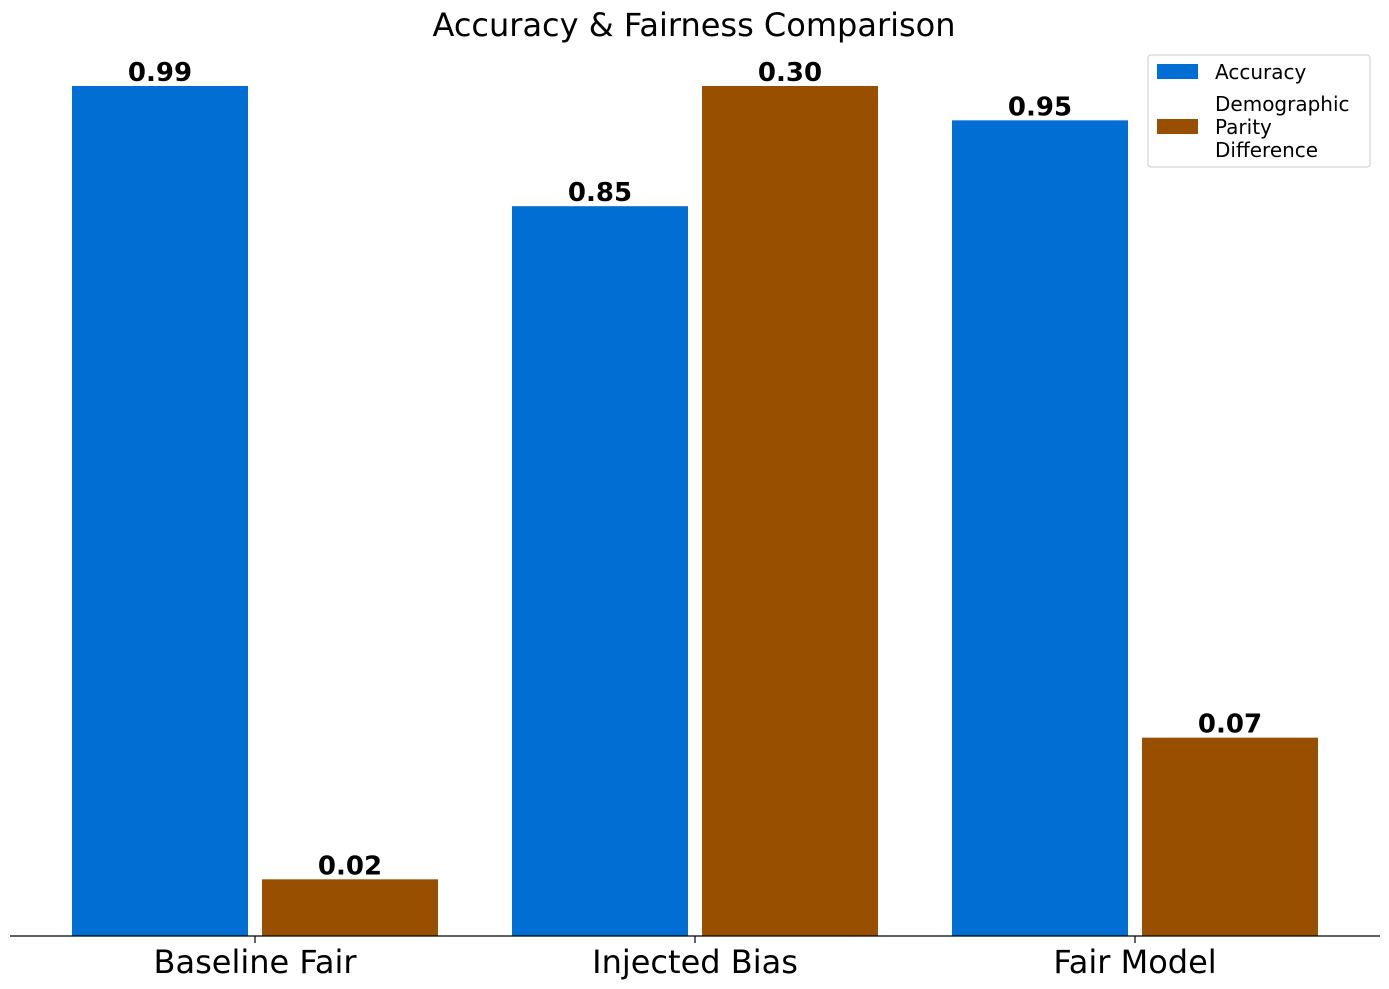  What do you see at coordinates (160, 73) in the screenshot?
I see `data-label: 0.99` at bounding box center [160, 73].